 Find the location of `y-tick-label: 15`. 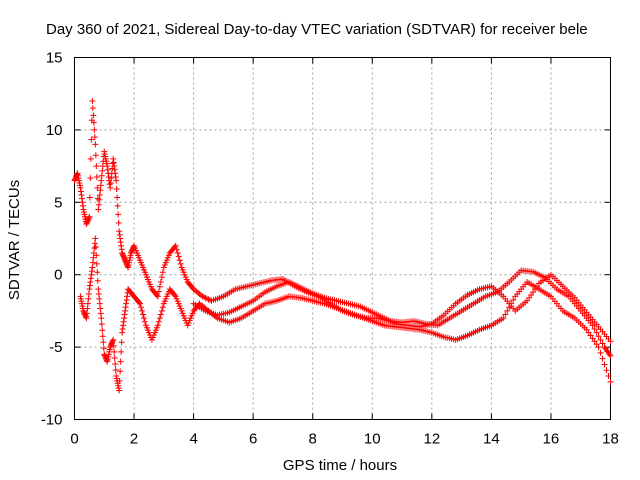

y-tick-label: 15 is located at coordinates (54, 58).